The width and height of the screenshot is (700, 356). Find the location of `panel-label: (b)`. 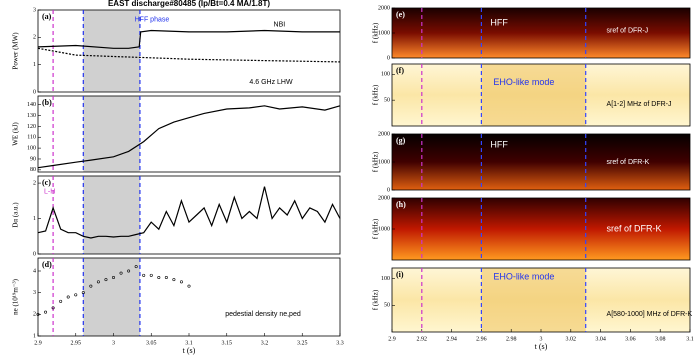

panel-label: (b) is located at coordinates (47, 102).